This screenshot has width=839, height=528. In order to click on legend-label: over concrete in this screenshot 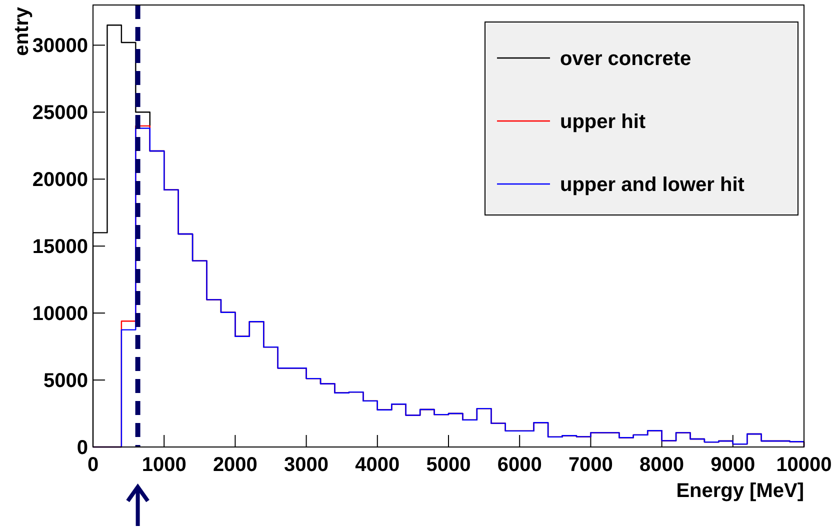, I will do `click(626, 59)`.